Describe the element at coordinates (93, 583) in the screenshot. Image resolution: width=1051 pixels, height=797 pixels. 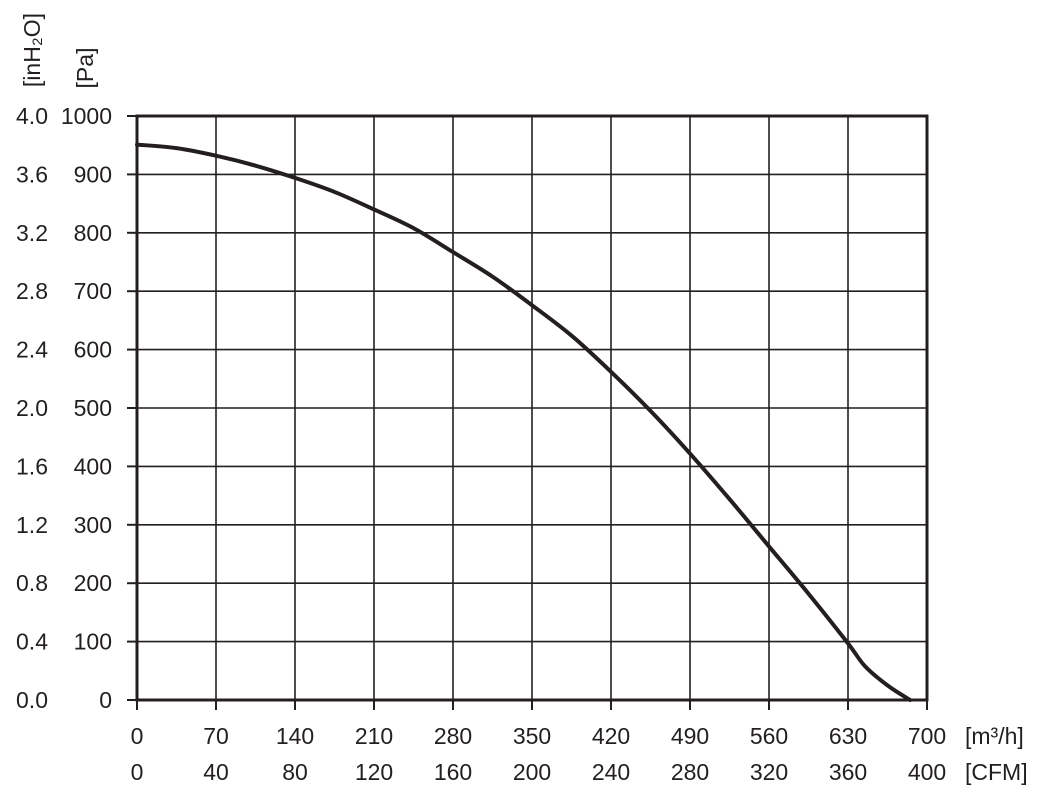
I see `y-primary-tick-label: 200` at that location.